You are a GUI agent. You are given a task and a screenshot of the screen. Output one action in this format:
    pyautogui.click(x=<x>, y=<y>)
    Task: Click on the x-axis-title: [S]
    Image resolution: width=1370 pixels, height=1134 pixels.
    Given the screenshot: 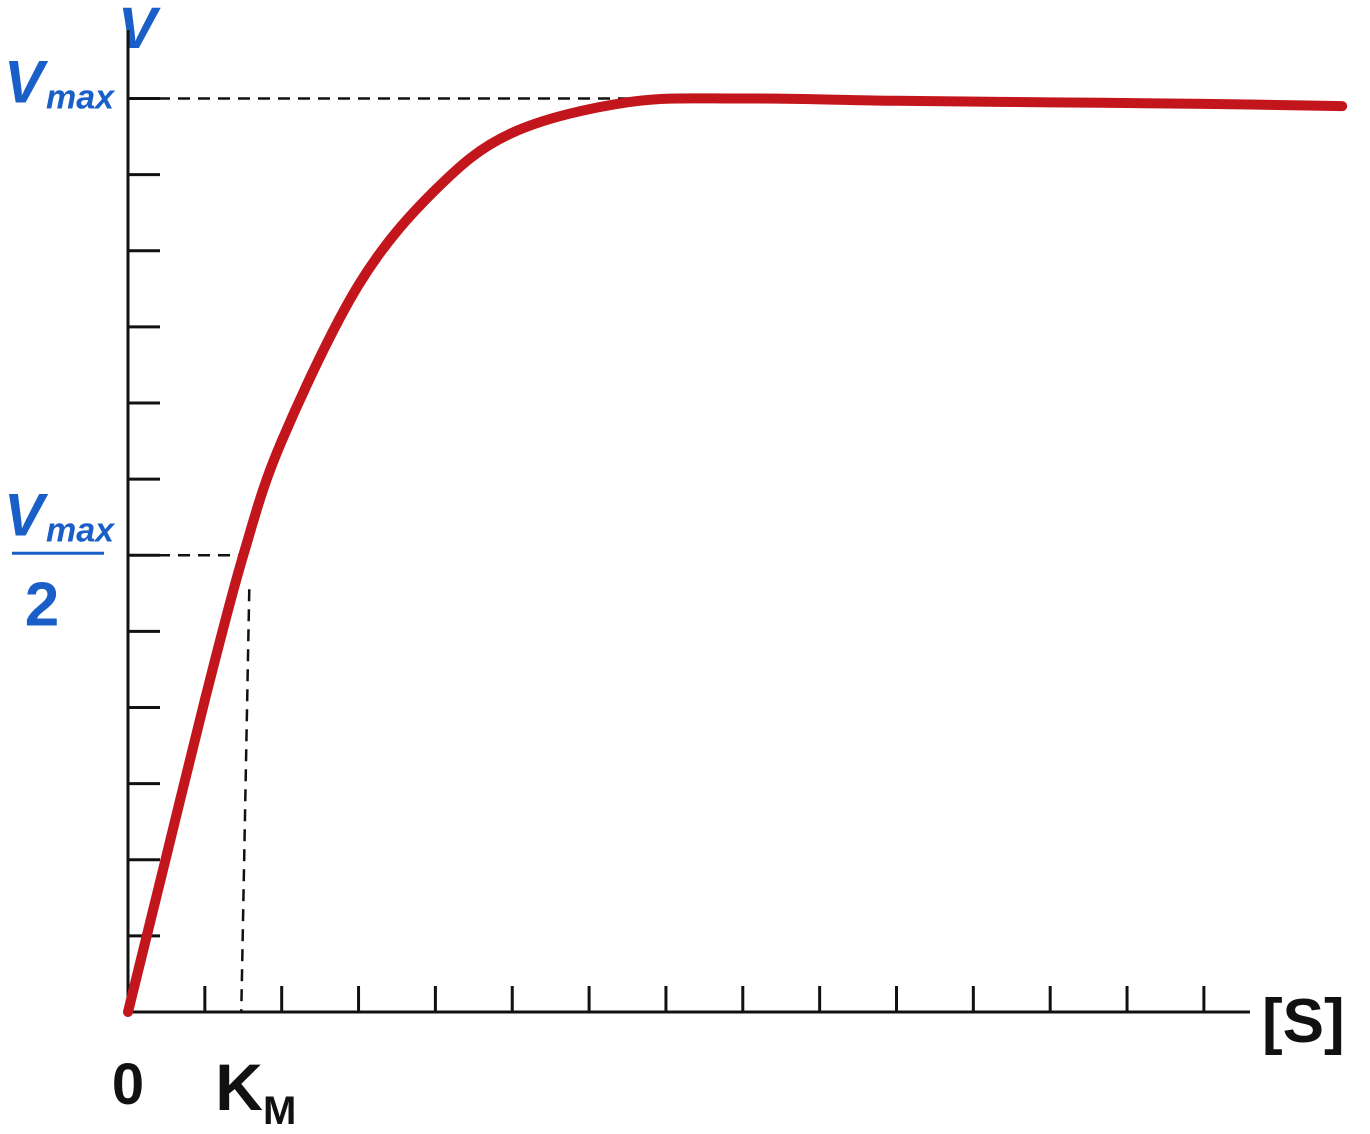 What is the action you would take?
    pyautogui.click(x=1303, y=1021)
    